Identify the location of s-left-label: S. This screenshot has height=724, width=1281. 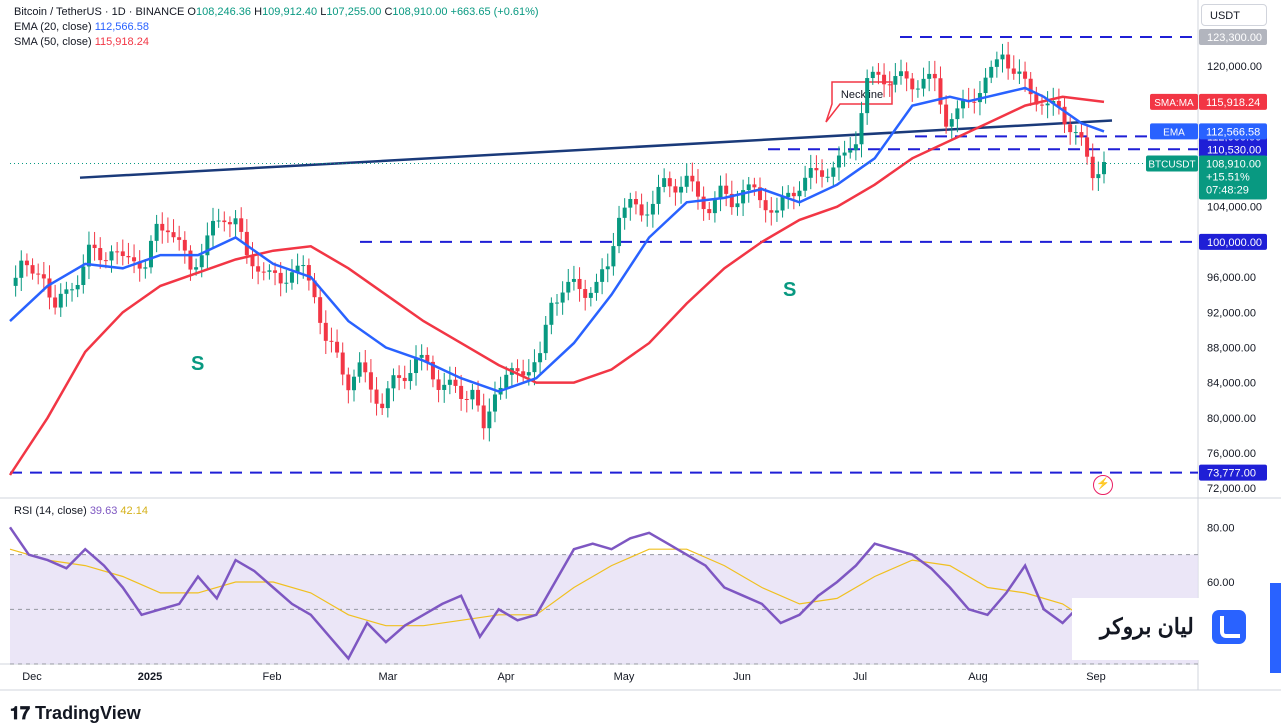
(197, 364).